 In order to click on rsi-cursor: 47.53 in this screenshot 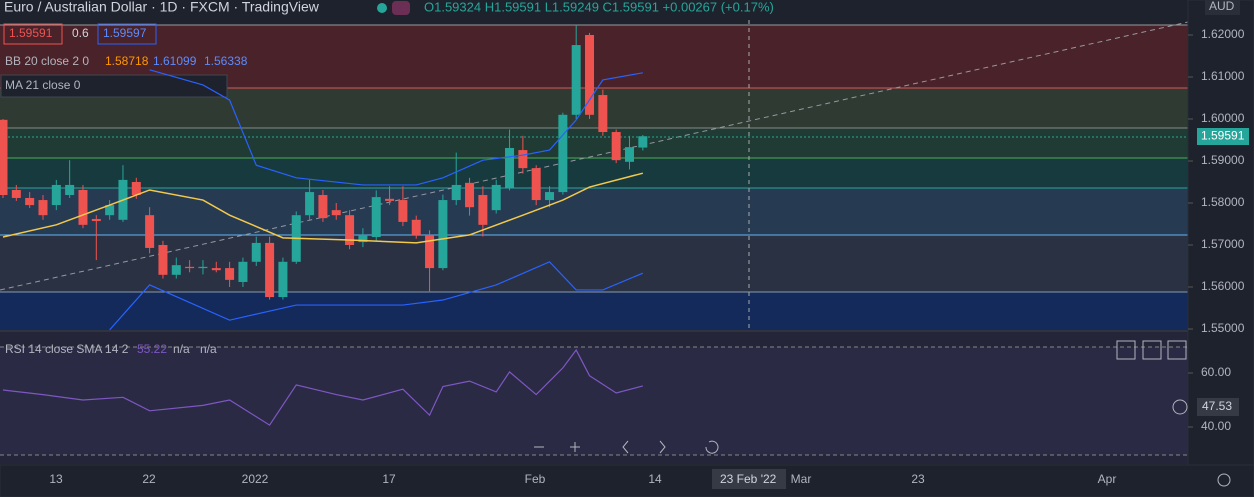, I will do `click(1217, 406)`.